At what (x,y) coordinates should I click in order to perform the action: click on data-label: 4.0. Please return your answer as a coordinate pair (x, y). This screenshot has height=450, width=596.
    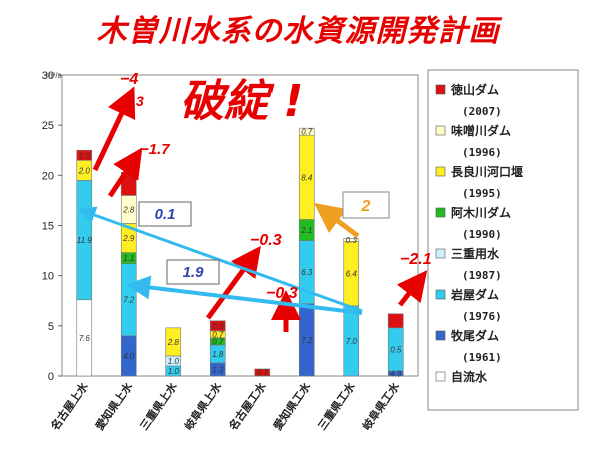
    Looking at the image, I should click on (129, 356).